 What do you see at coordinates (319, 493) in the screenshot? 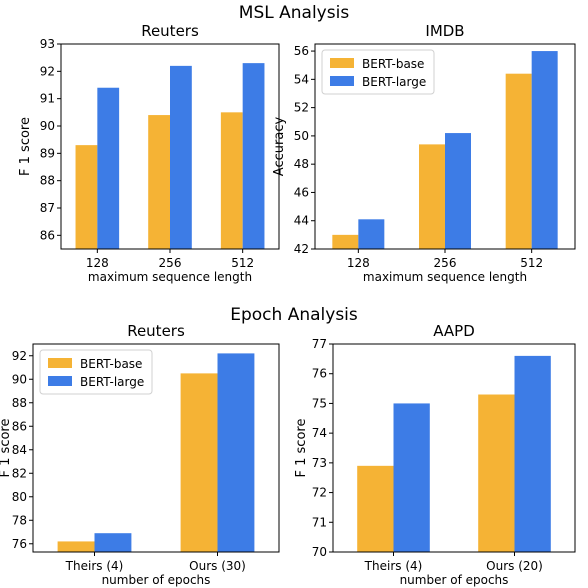
I see `y-tick-label: 72` at bounding box center [319, 493].